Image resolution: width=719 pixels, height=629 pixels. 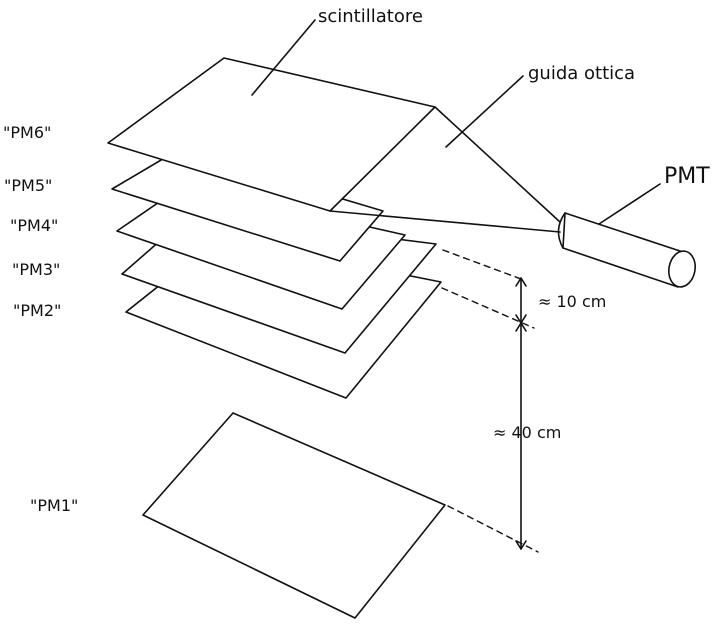 What do you see at coordinates (629, 204) in the screenshot?
I see `pmt-leader` at bounding box center [629, 204].